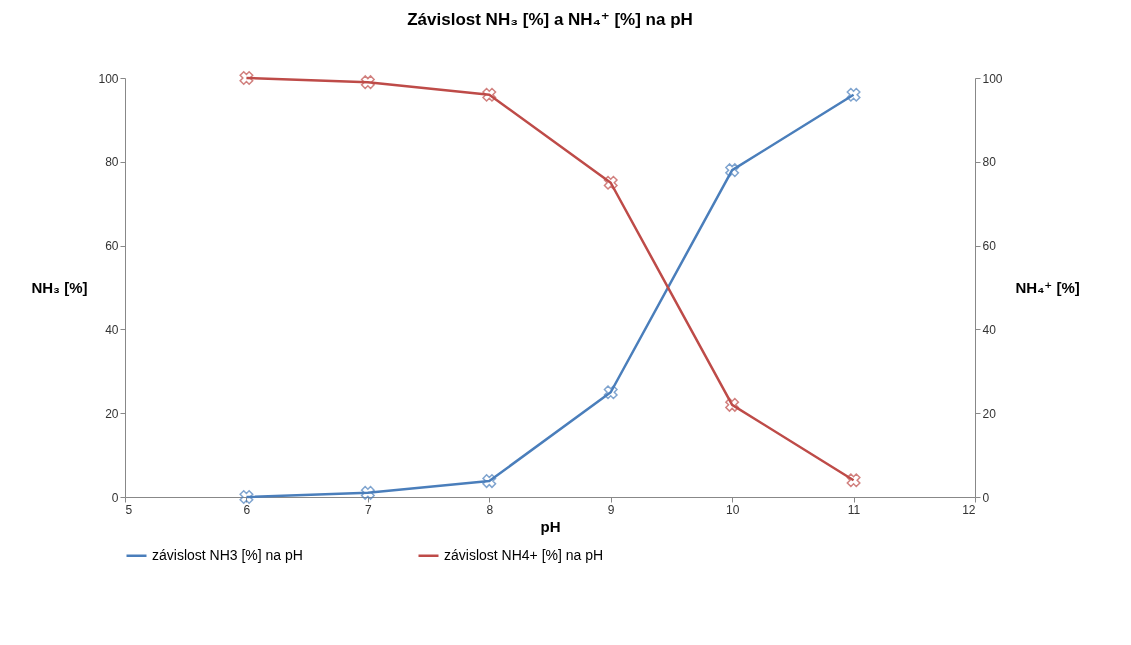 The height and width of the screenshot is (645, 1131). I want to click on y2-tick-label: 40, so click(989, 329).